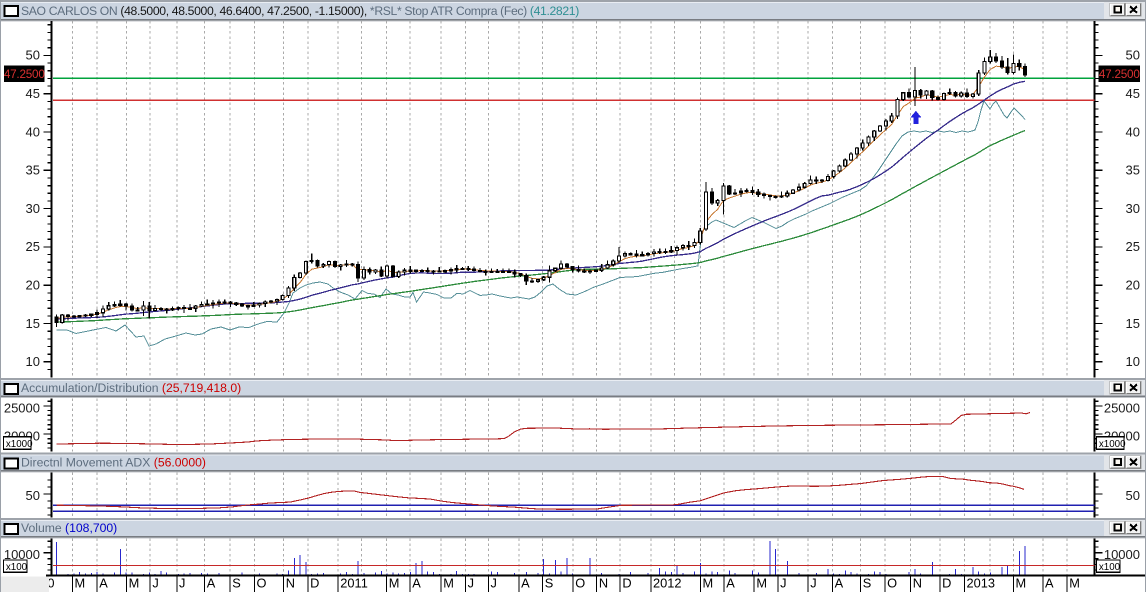 Image resolution: width=1146 pixels, height=592 pixels. Describe the element at coordinates (113, 462) in the screenshot. I see `svg-text:Directnl Movement ADX (56.0000: Directnl Movement ADX (56.0000)` at that location.